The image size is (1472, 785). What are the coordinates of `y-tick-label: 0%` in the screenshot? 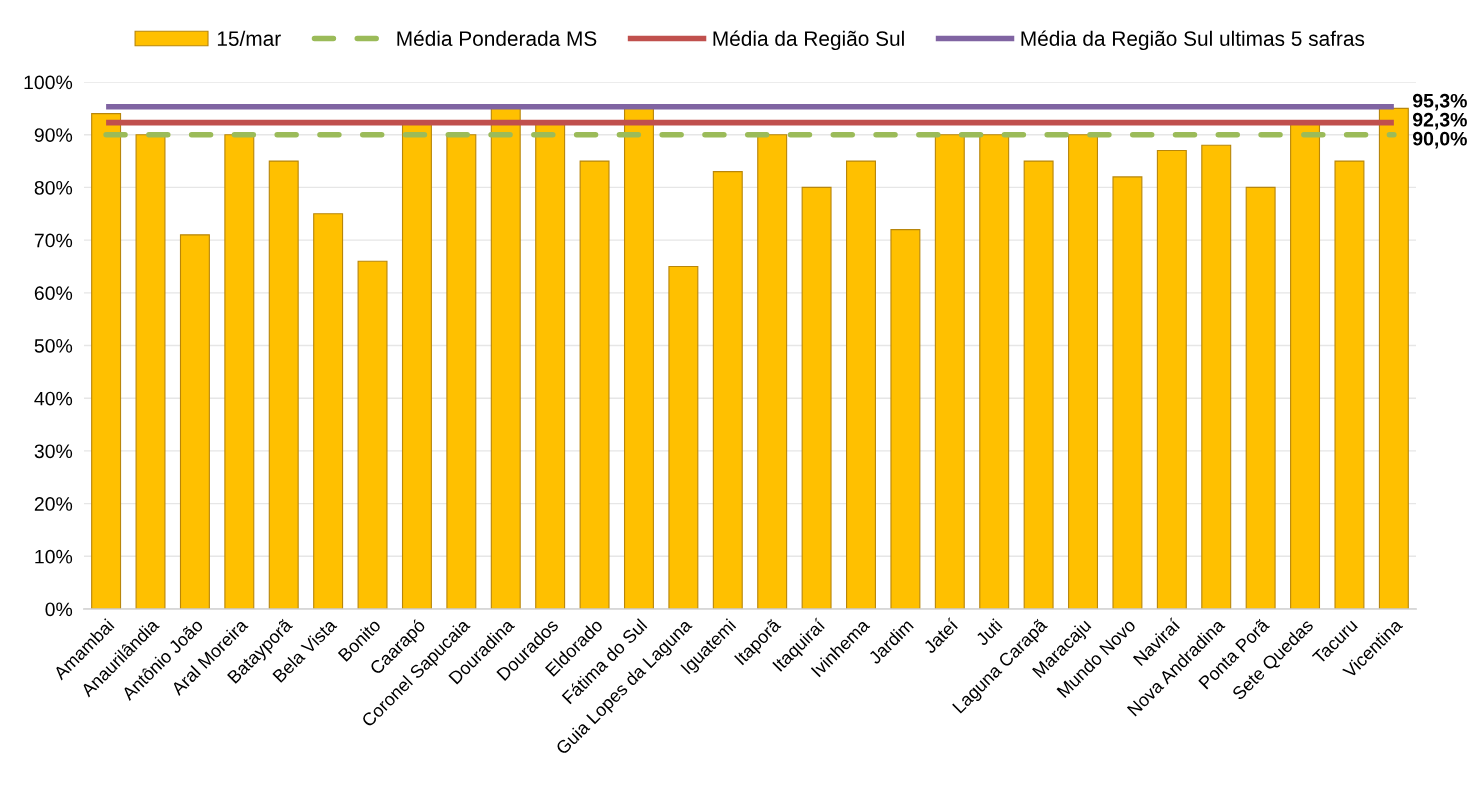 It's located at (59, 609).